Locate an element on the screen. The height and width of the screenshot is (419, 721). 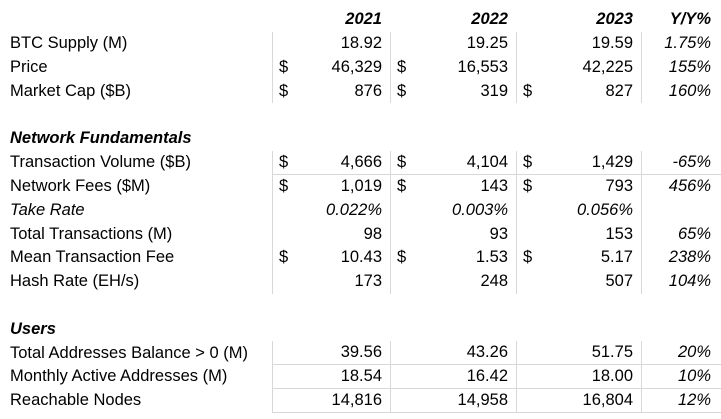
section-title: Network Fundamentals is located at coordinates (101, 138).